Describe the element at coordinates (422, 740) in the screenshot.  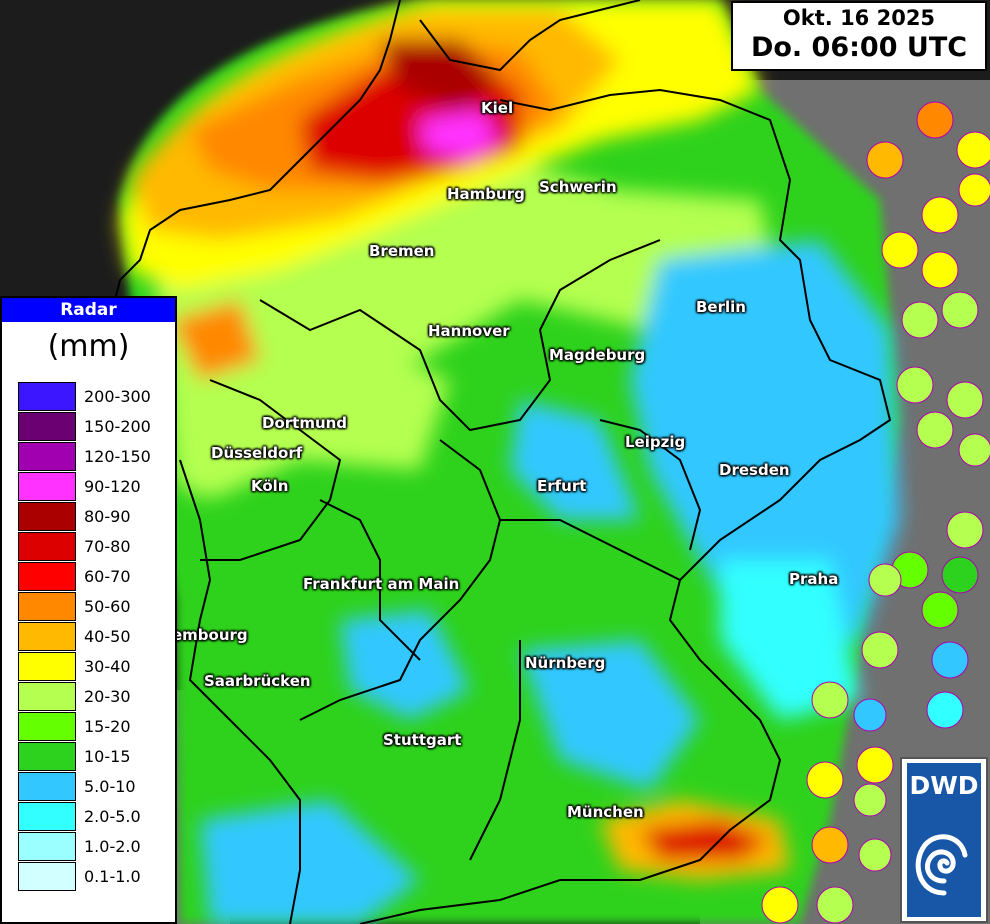
I see `city-label-stuttgart: Stuttgart` at that location.